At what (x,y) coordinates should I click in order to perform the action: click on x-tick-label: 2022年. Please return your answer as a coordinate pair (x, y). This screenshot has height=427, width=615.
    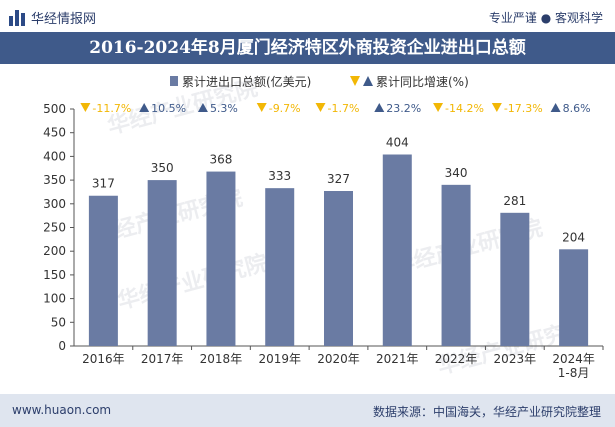
    Looking at the image, I should click on (456, 359).